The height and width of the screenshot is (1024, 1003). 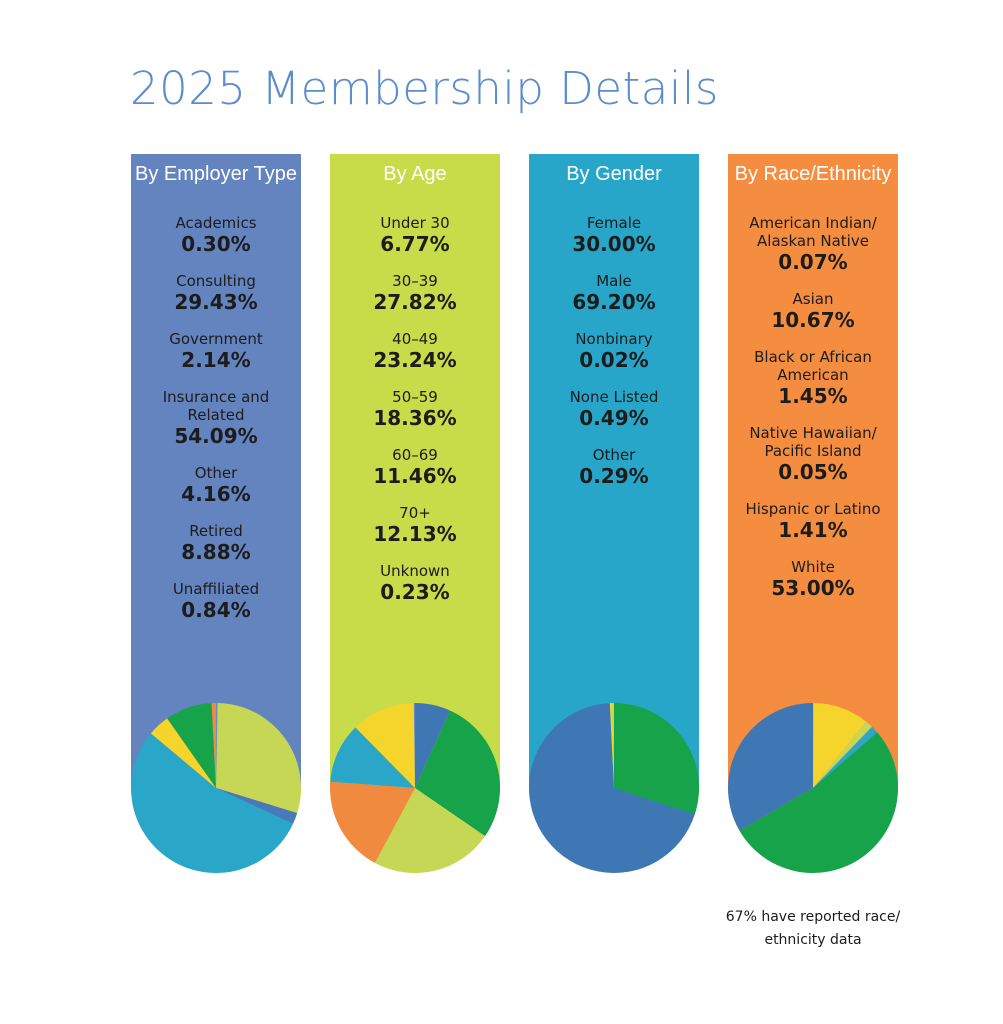 What do you see at coordinates (415, 476) in the screenshot?
I see `stat-value: 11.46%` at bounding box center [415, 476].